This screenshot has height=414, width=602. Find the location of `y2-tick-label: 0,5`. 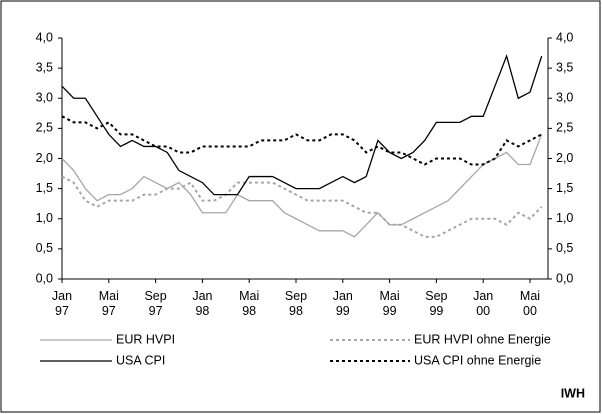

y2-tick-label: 0,5 is located at coordinates (564, 248).